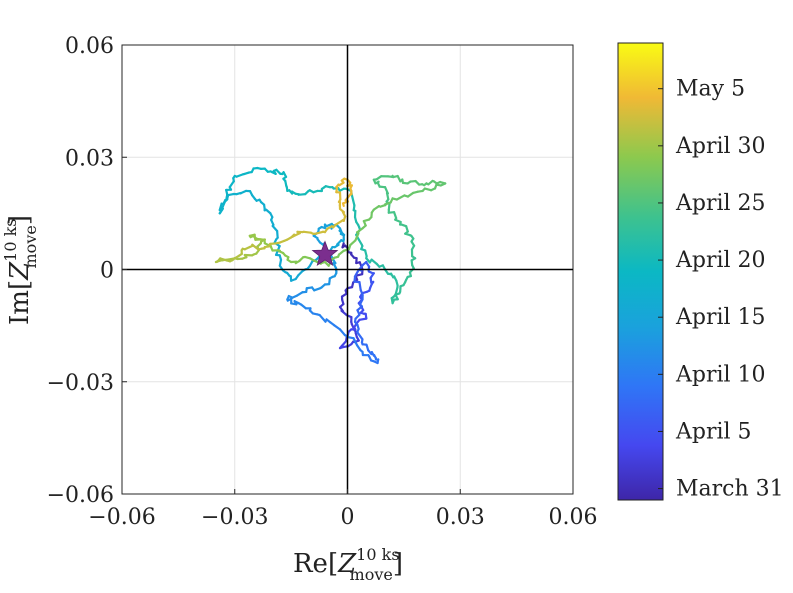 The width and height of the screenshot is (793, 593). I want to click on x-axis-label-sub: move, so click(371, 574).